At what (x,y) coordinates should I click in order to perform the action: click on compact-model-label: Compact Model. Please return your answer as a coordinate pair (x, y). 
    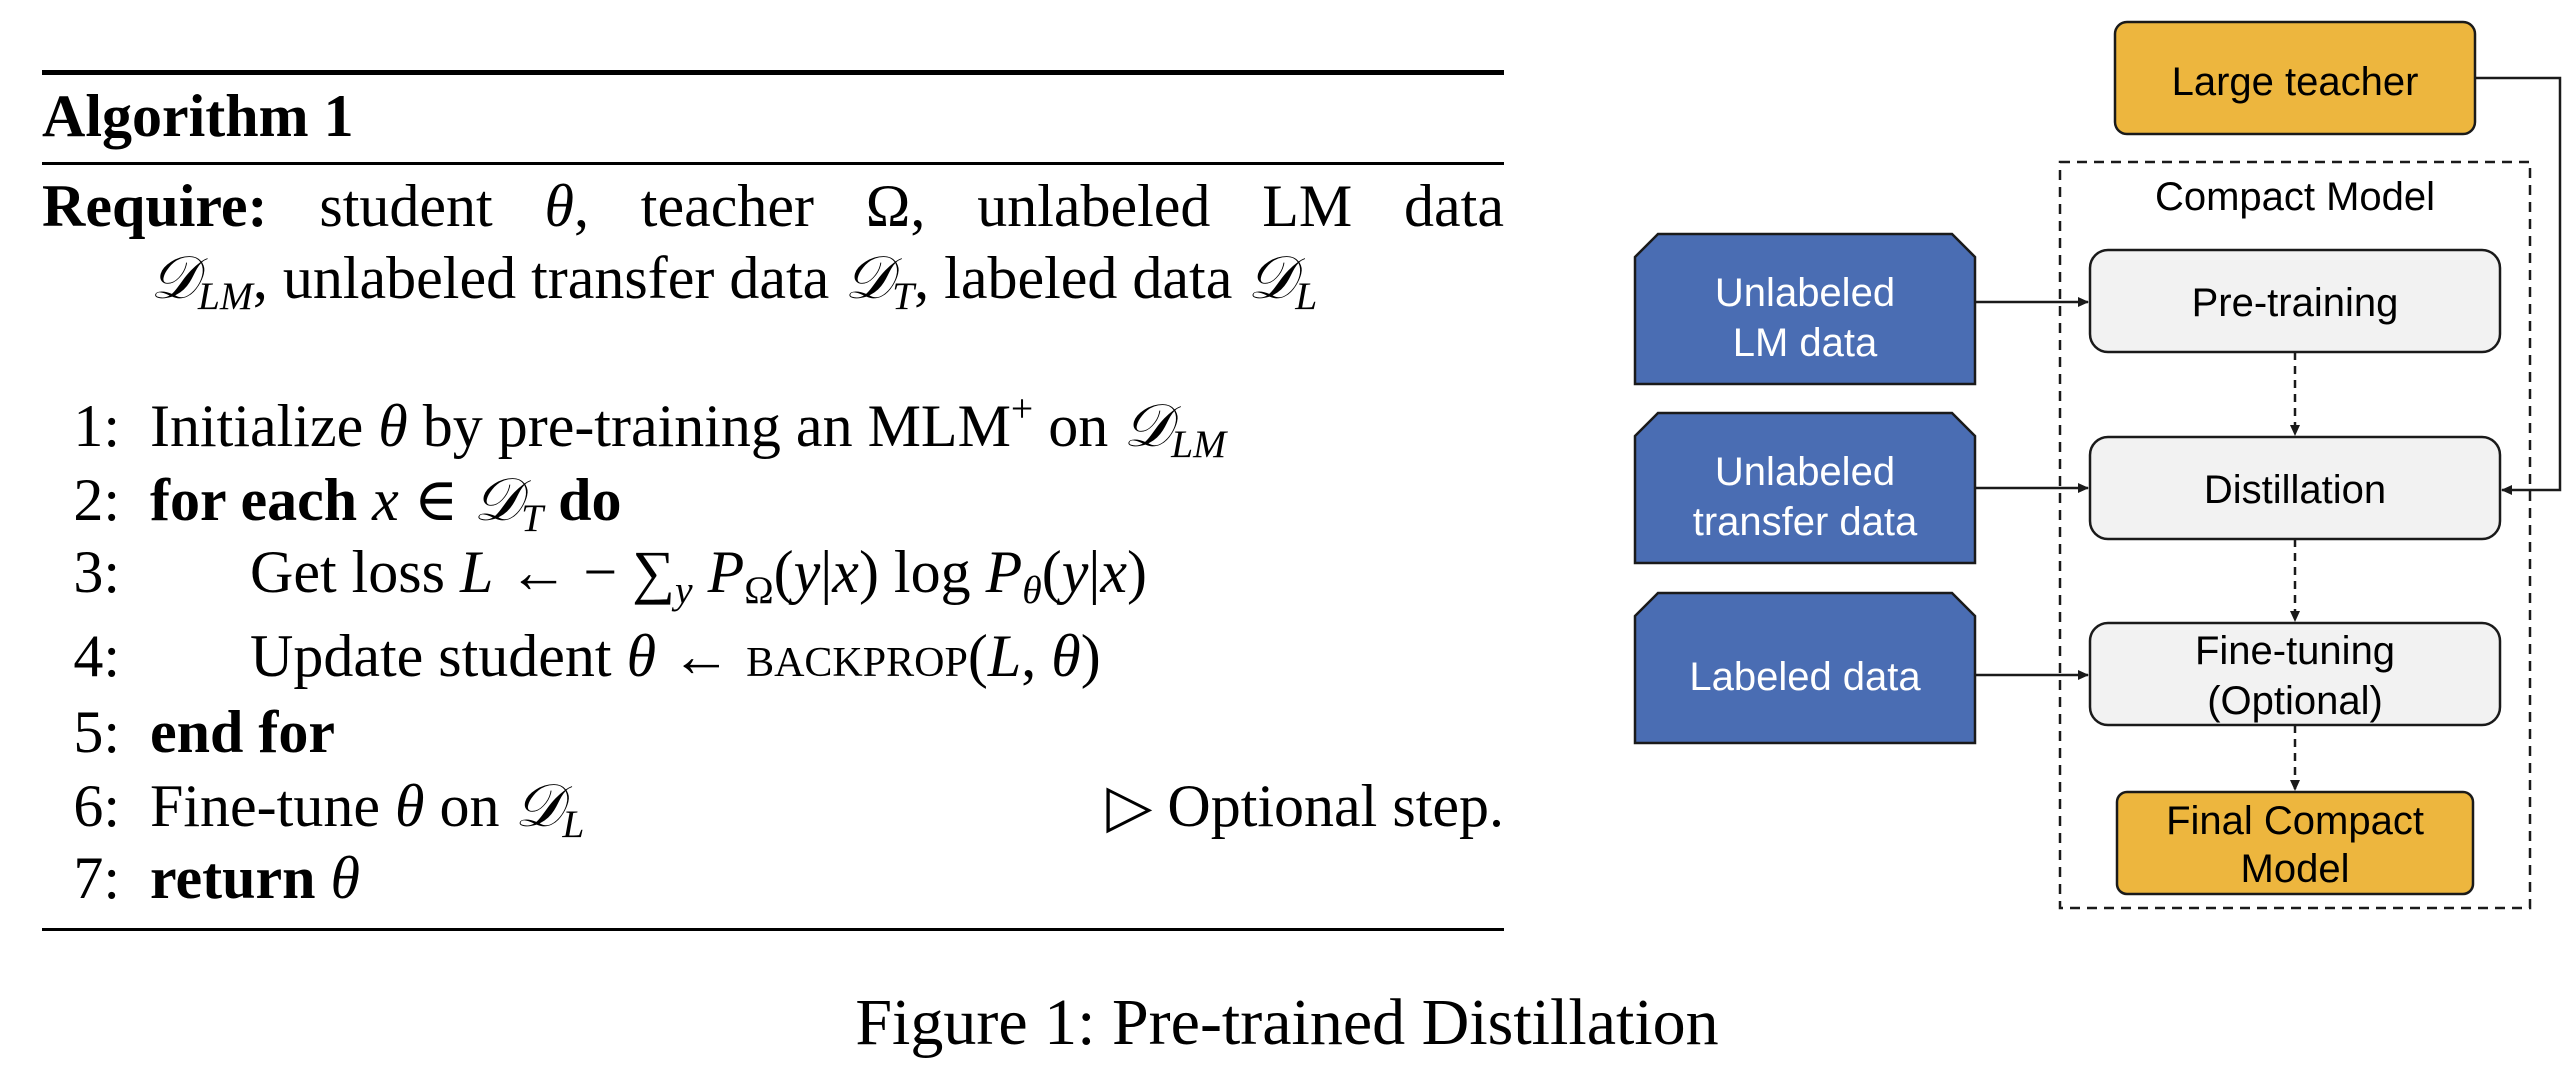
    Looking at the image, I should click on (2295, 197).